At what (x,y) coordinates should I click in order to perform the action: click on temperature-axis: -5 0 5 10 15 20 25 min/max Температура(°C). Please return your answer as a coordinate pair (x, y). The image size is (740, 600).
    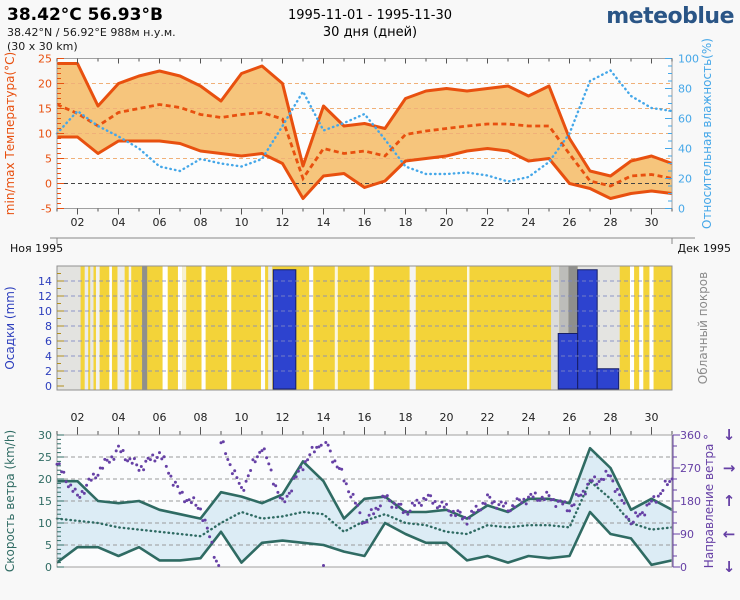
    Looking at the image, I should click on (33, 134).